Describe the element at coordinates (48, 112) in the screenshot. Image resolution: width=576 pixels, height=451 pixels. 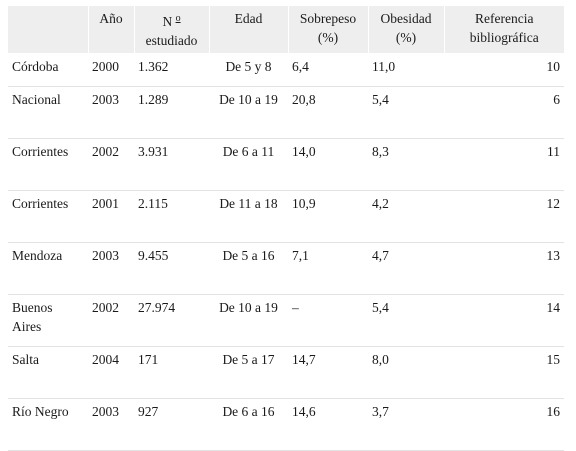
I see `cell-place: Nacional` at that location.